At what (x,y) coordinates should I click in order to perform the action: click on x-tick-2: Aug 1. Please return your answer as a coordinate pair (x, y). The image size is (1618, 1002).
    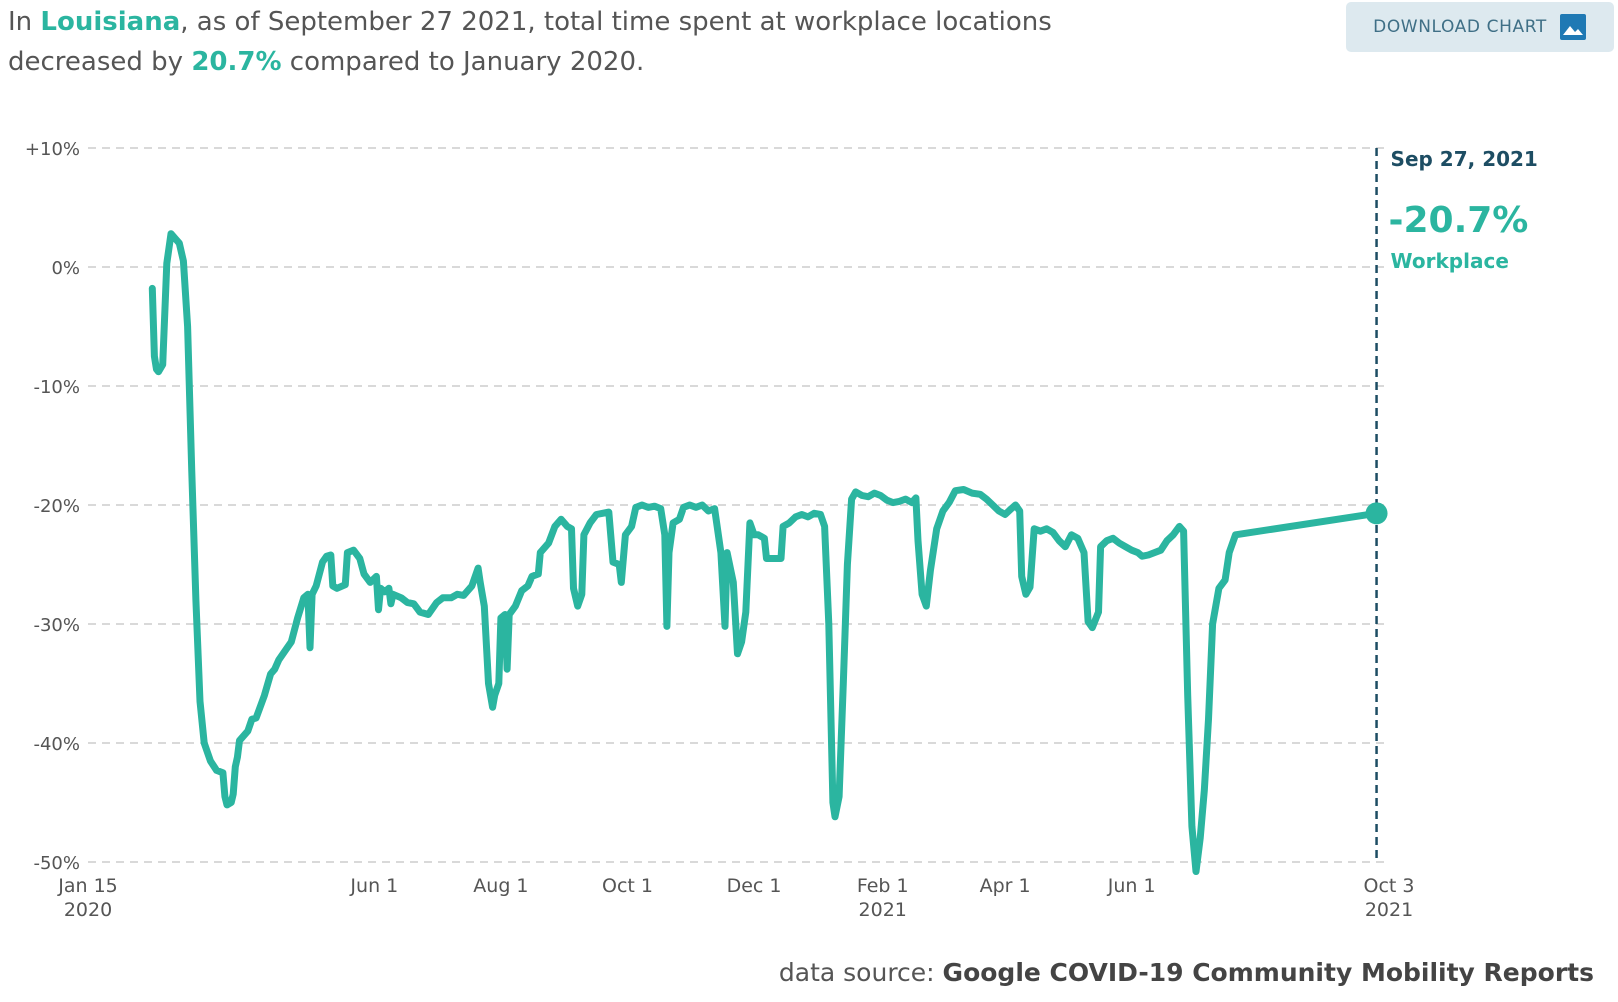
    Looking at the image, I should click on (500, 886).